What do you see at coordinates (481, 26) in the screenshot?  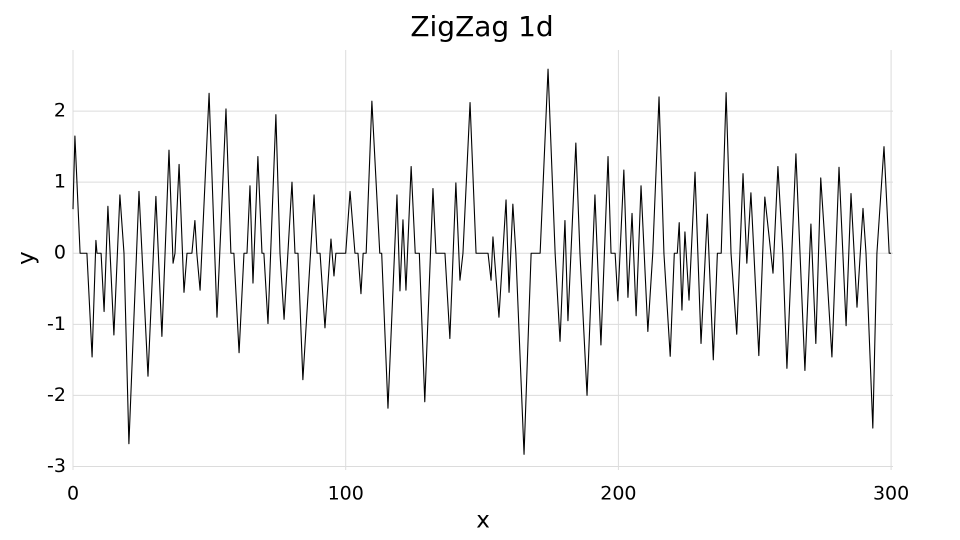 I see `chart-title: ZigZag 1d` at bounding box center [481, 26].